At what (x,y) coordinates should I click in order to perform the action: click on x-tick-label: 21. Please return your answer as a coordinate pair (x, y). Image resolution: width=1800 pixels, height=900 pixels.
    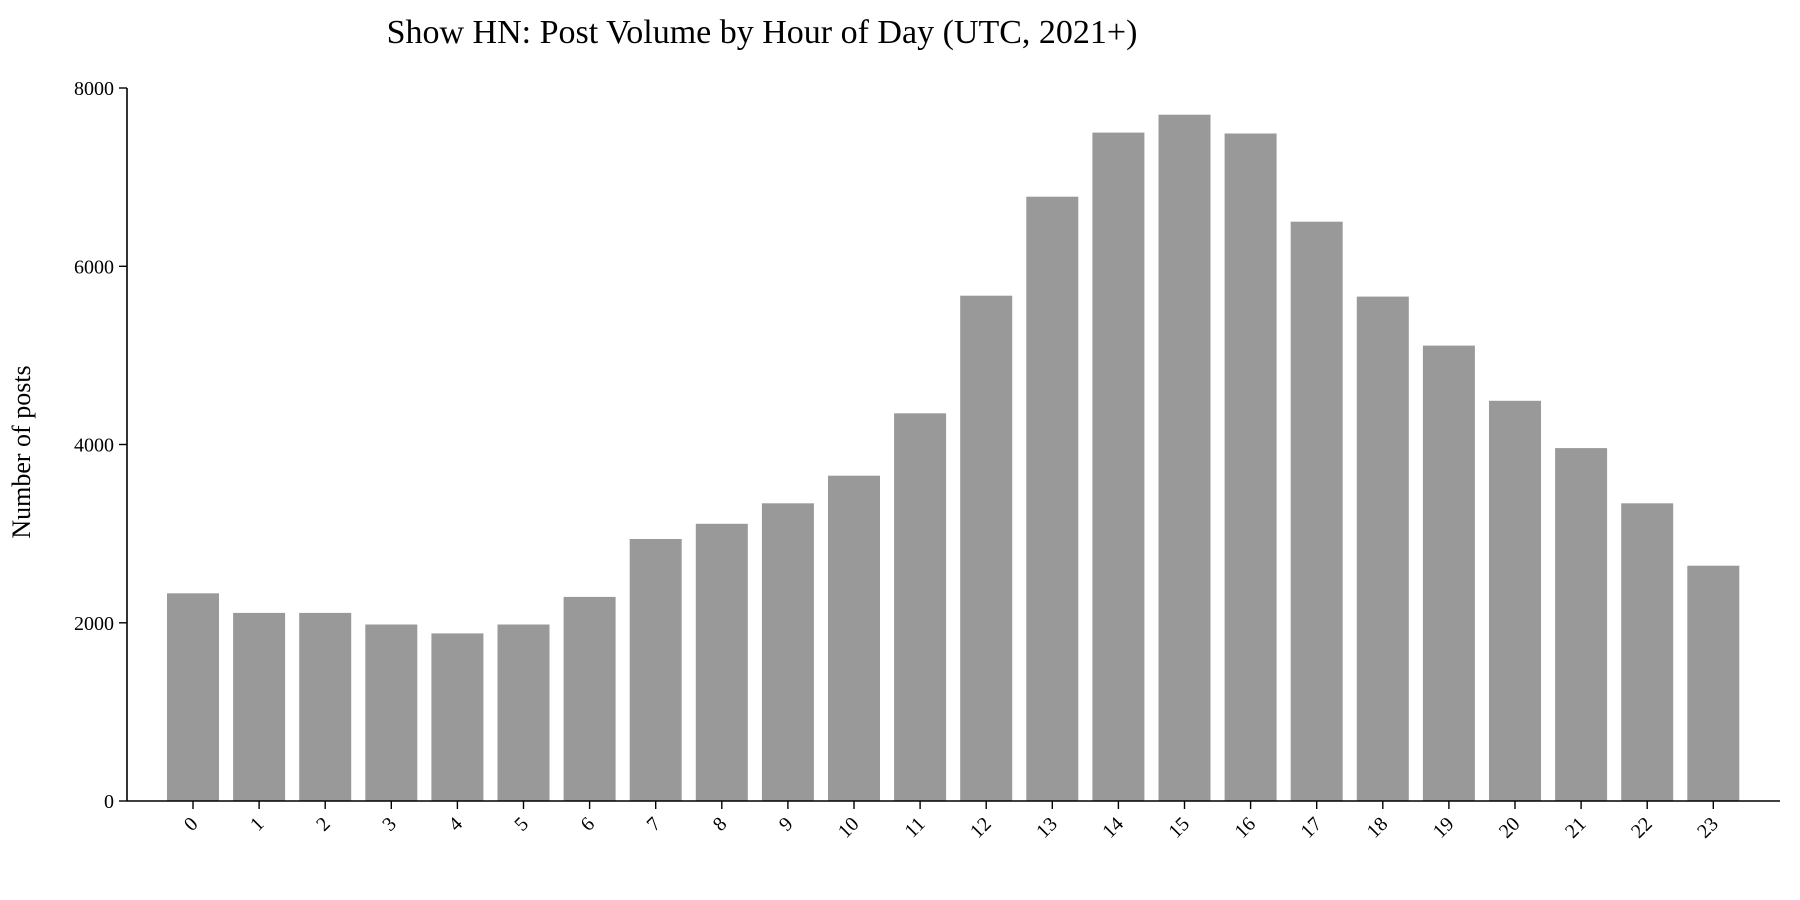
    Looking at the image, I should click on (1576, 828).